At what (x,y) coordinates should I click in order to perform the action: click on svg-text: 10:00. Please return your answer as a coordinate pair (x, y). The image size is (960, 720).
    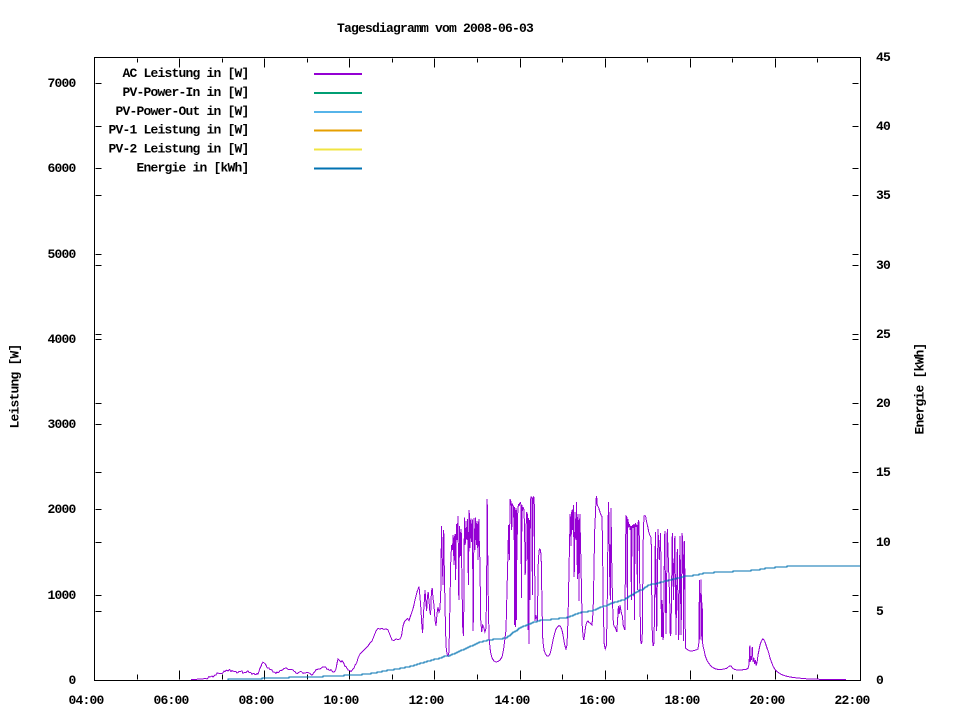
    Looking at the image, I should click on (341, 700).